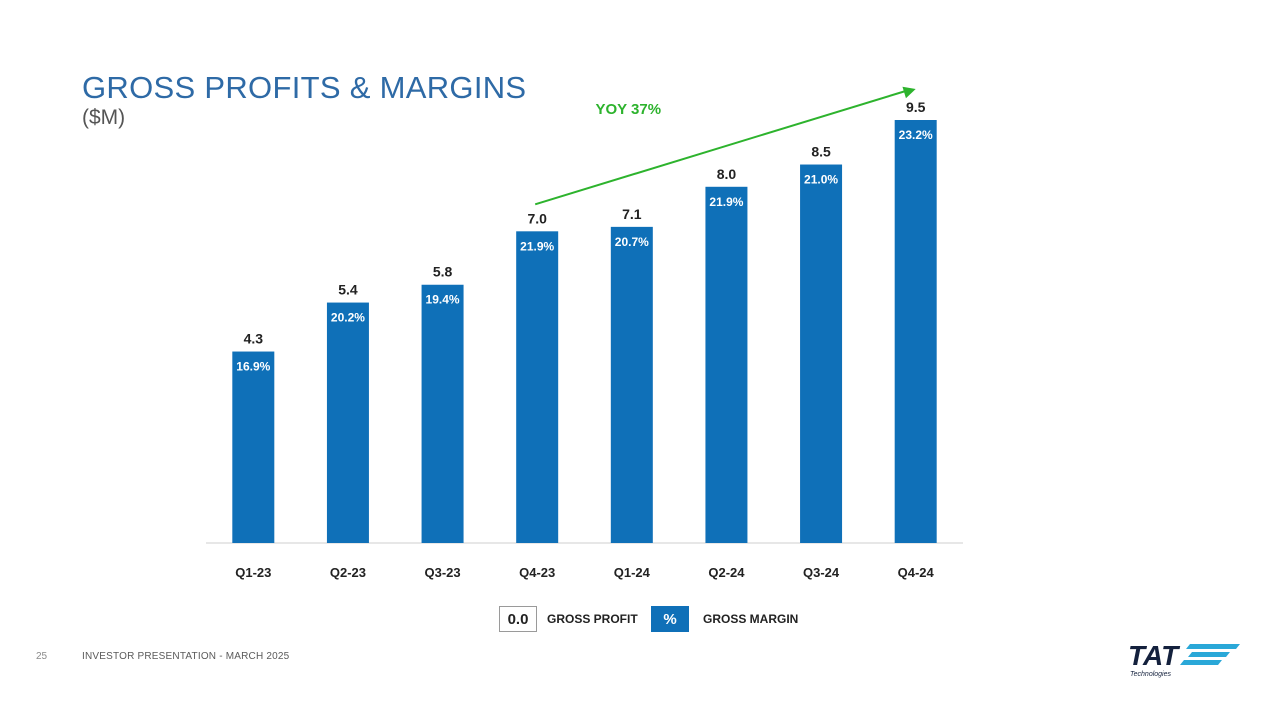 The image size is (1280, 720). I want to click on x-tick-label-Q1-23: Q1-23, so click(253, 572).